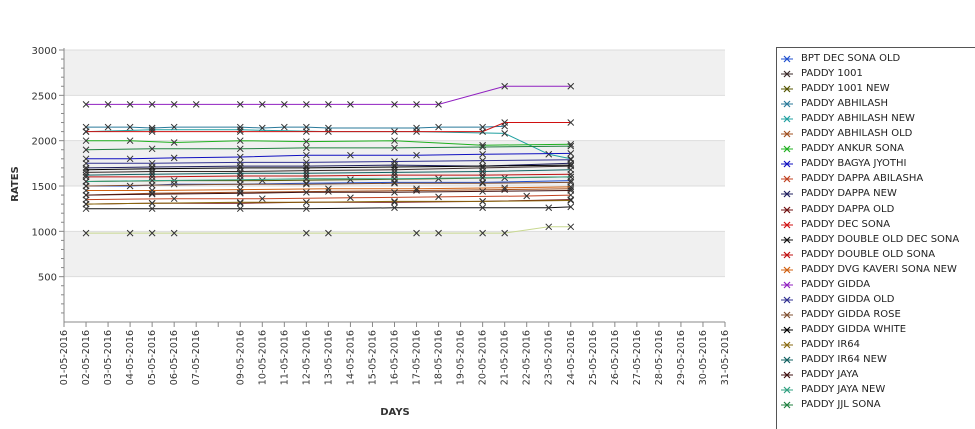  Describe the element at coordinates (240, 357) in the screenshot. I see `x-tick-label: 09-05-2016` at that location.